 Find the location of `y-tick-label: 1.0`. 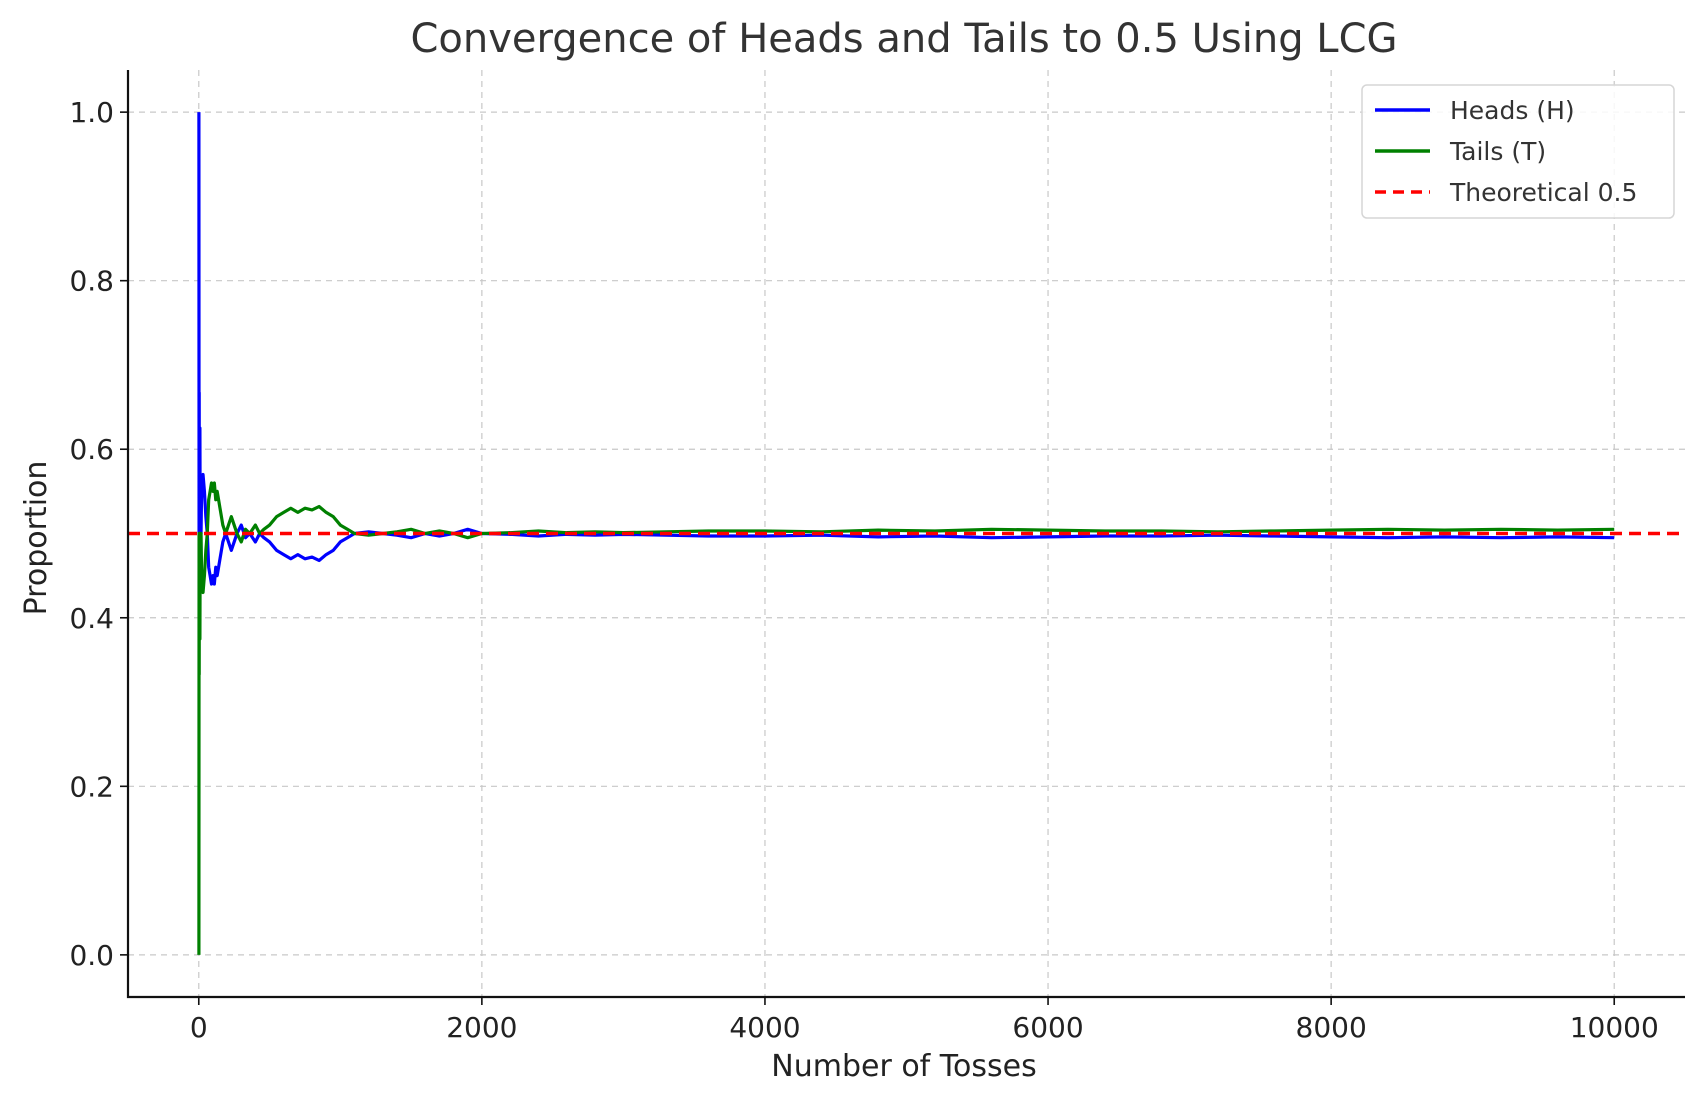

y-tick-label: 1.0 is located at coordinates (91, 112).